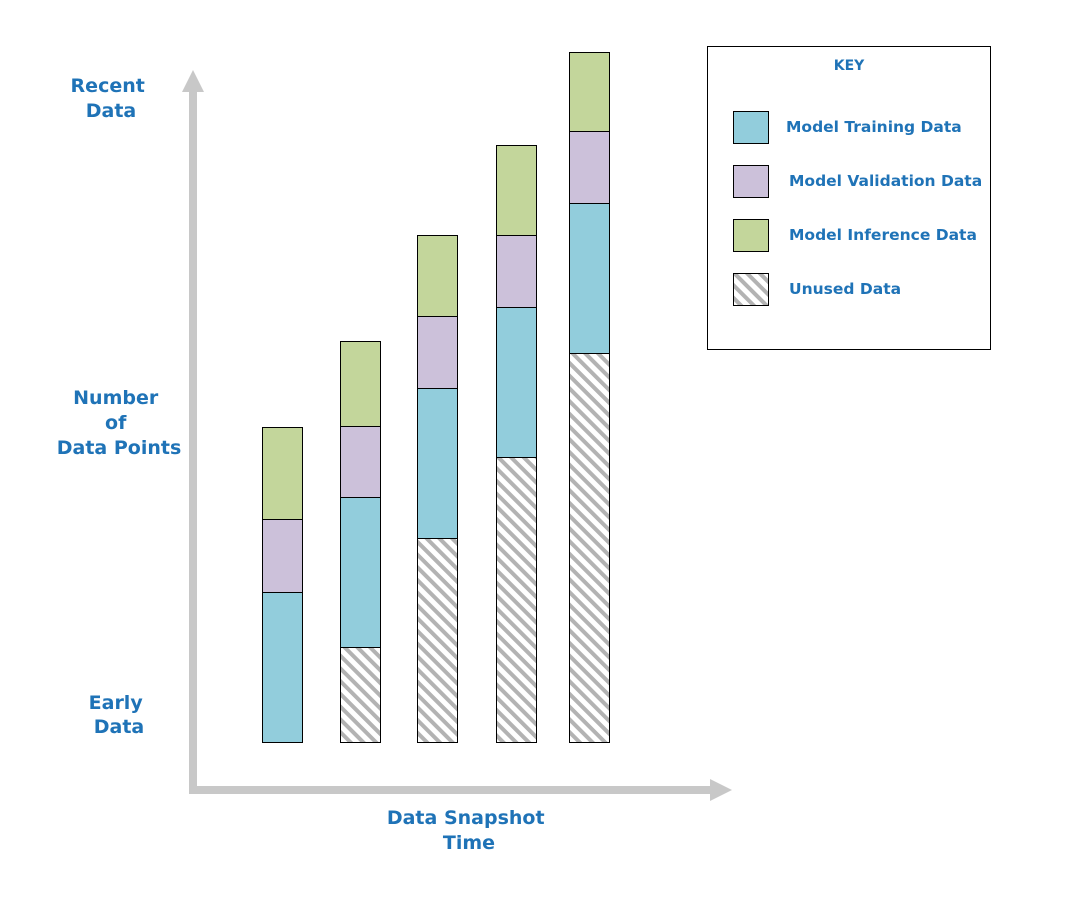 This screenshot has height=901, width=1070. Describe the element at coordinates (751, 235) in the screenshot. I see `inference-swatch` at that location.